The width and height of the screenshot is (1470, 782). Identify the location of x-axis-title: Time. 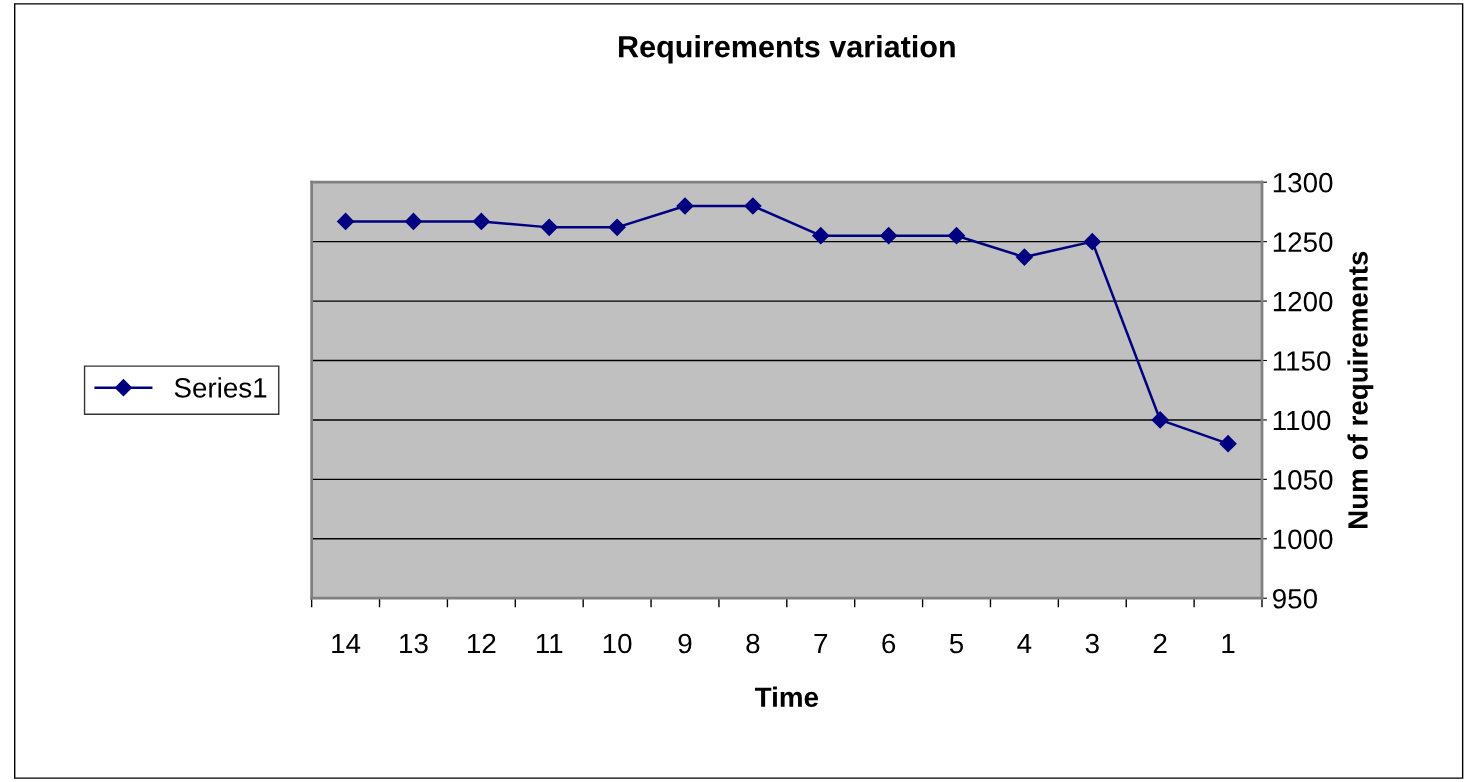
(786, 697).